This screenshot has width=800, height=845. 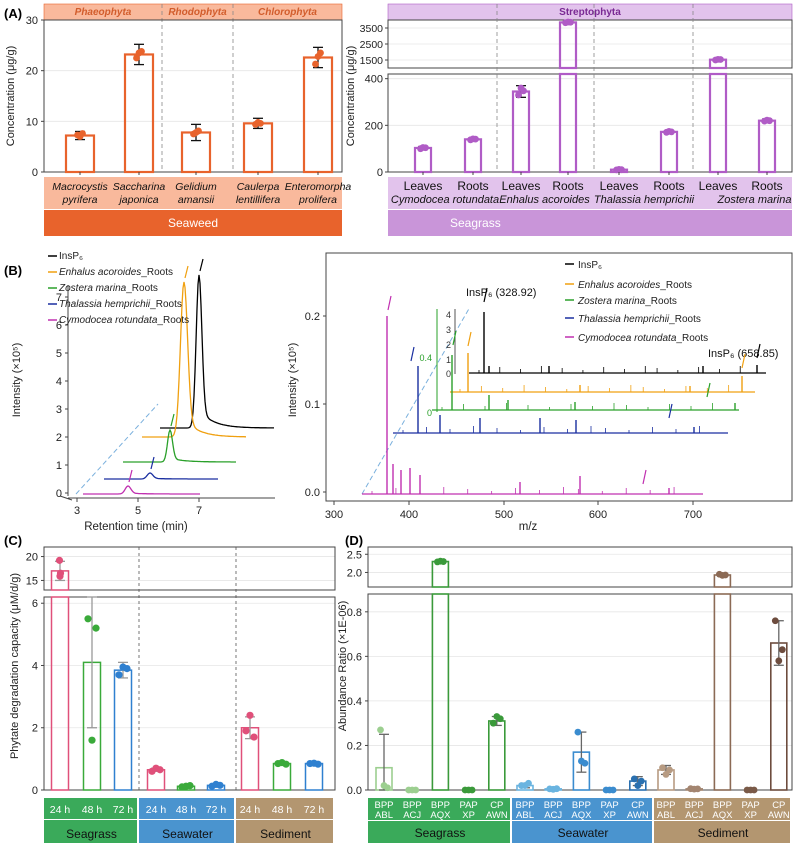 What do you see at coordinates (189, 693) in the screenshot?
I see `plot-frame-lower` at bounding box center [189, 693].